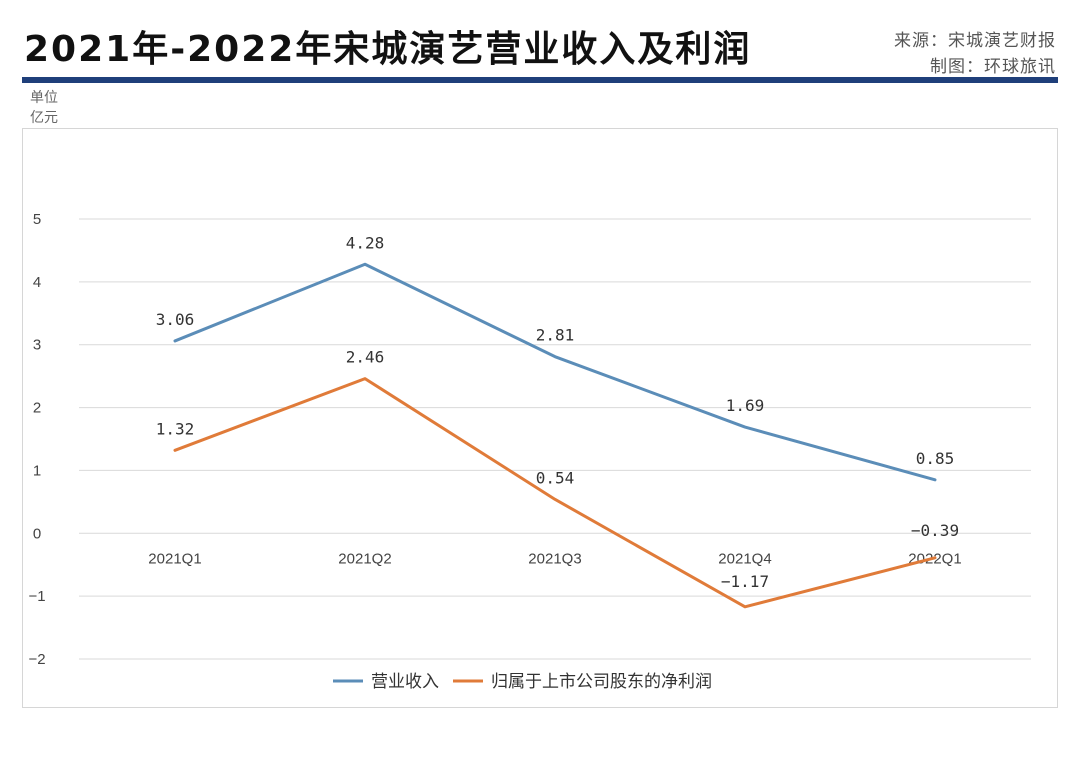  Describe the element at coordinates (540, 80) in the screenshot. I see `title-divider` at that location.